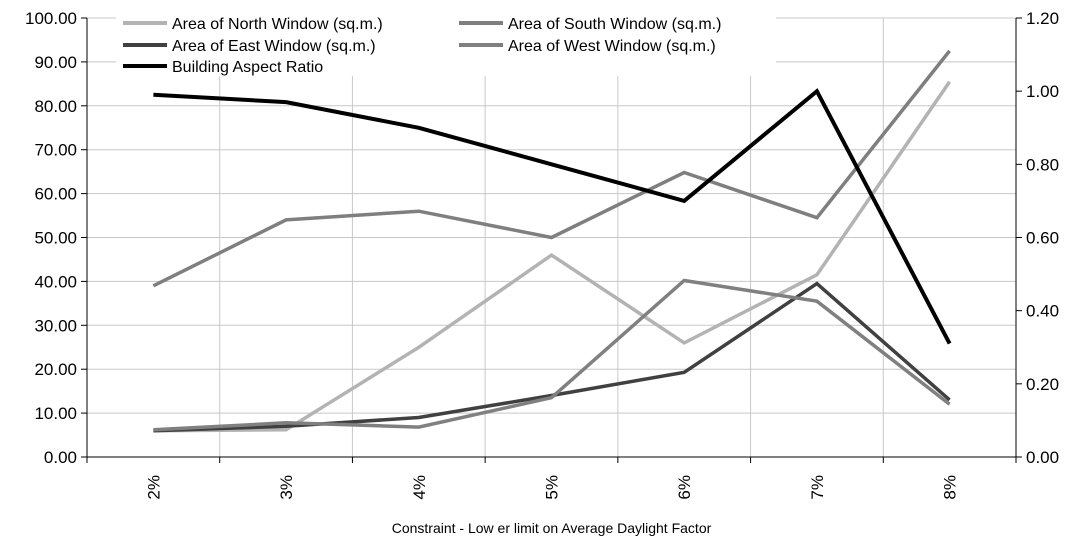 Image resolution: width=1076 pixels, height=541 pixels. What do you see at coordinates (274, 46) in the screenshot?
I see `legend-label: Area of East Window (sq.m.)` at bounding box center [274, 46].